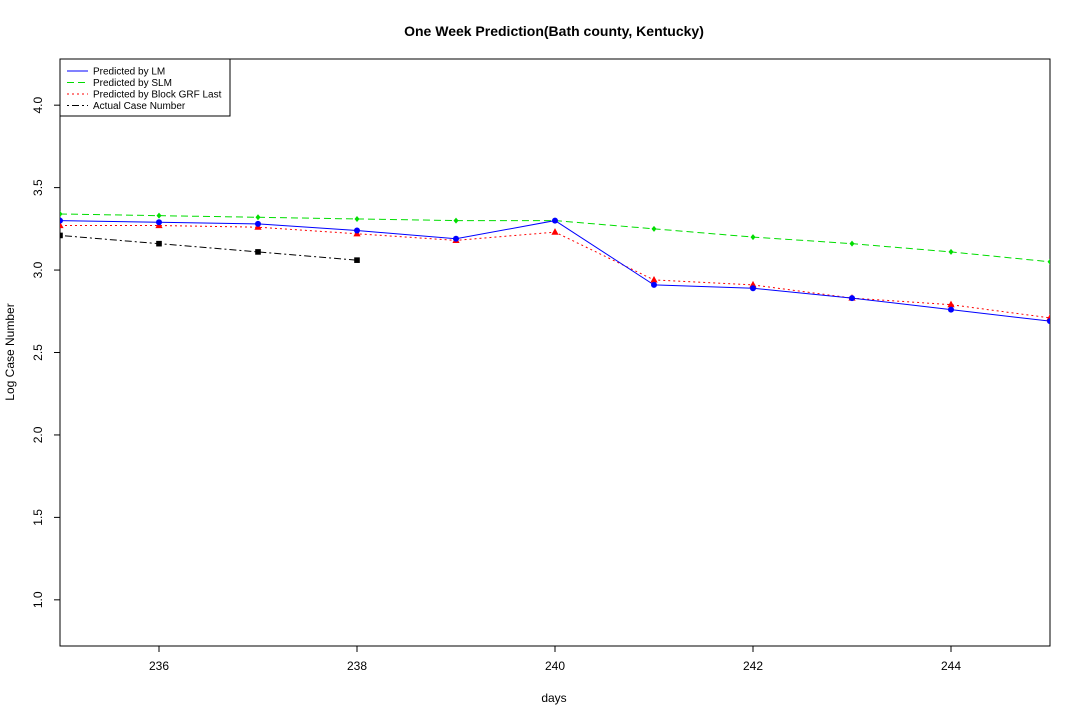 The height and width of the screenshot is (720, 1080). I want to click on y-tick-label: 3.0, so click(38, 269).